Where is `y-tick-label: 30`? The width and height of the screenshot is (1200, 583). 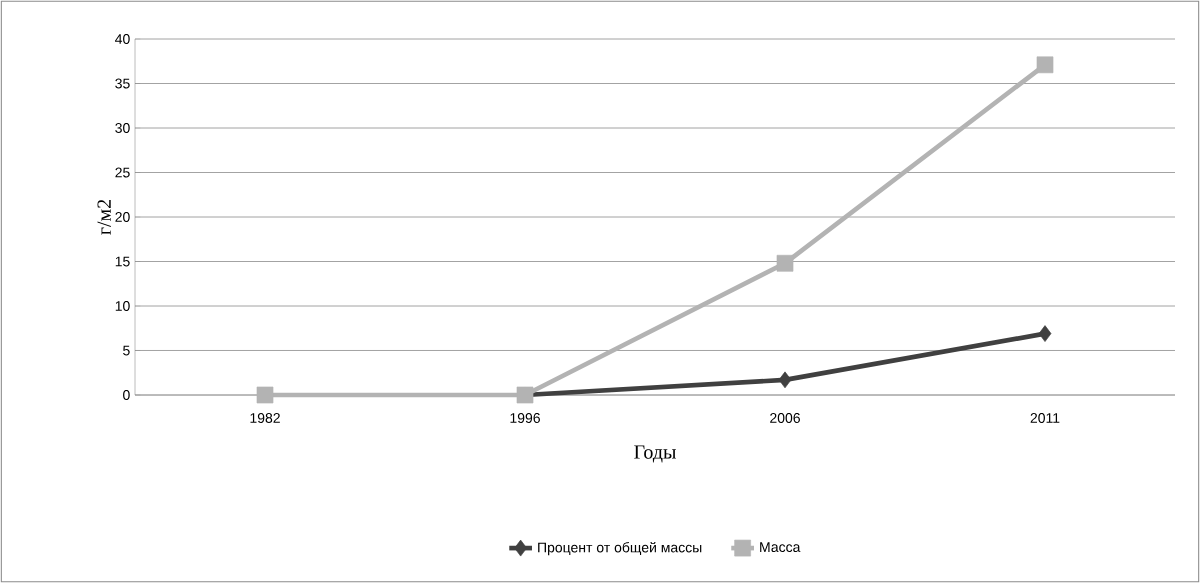 y-tick-label: 30 is located at coordinates (122, 128).